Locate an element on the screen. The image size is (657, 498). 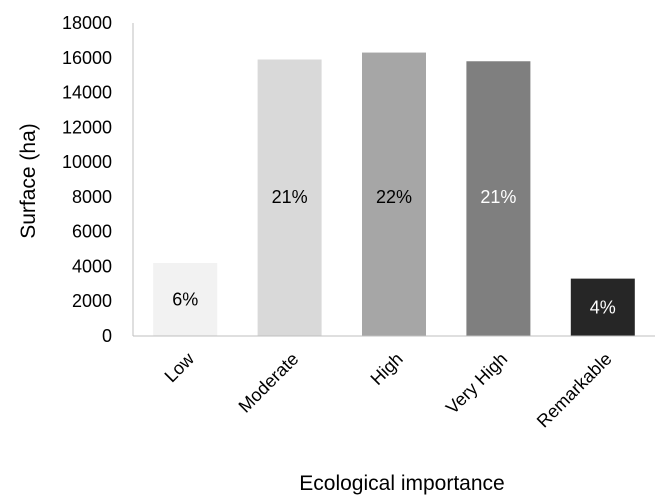
bar-data-label: 6% is located at coordinates (185, 299).